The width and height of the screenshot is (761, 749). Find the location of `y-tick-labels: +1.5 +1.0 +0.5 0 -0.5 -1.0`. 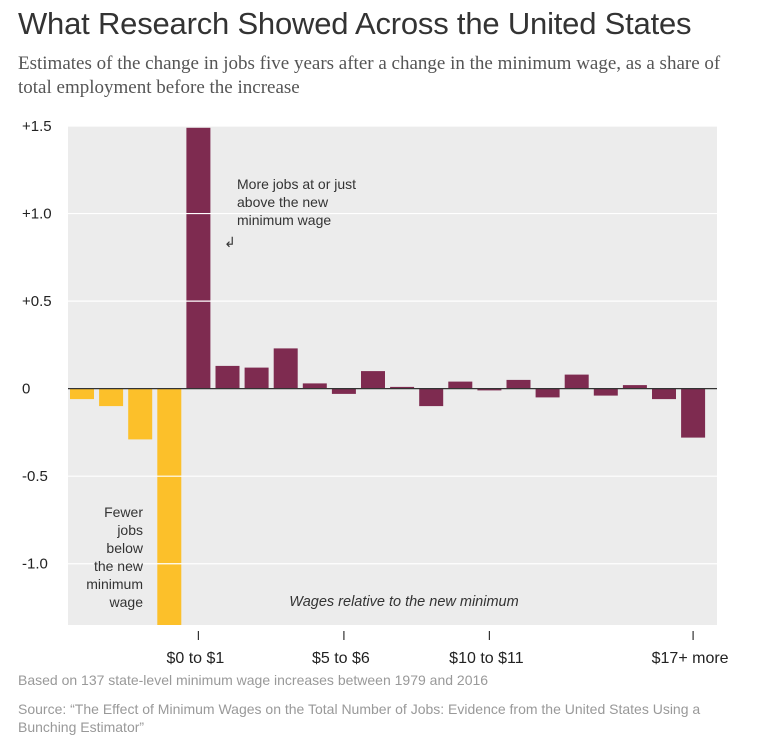

y-tick-labels: +1.5 +1.0 +0.5 0 -0.5 -1.0 is located at coordinates (37, 345).